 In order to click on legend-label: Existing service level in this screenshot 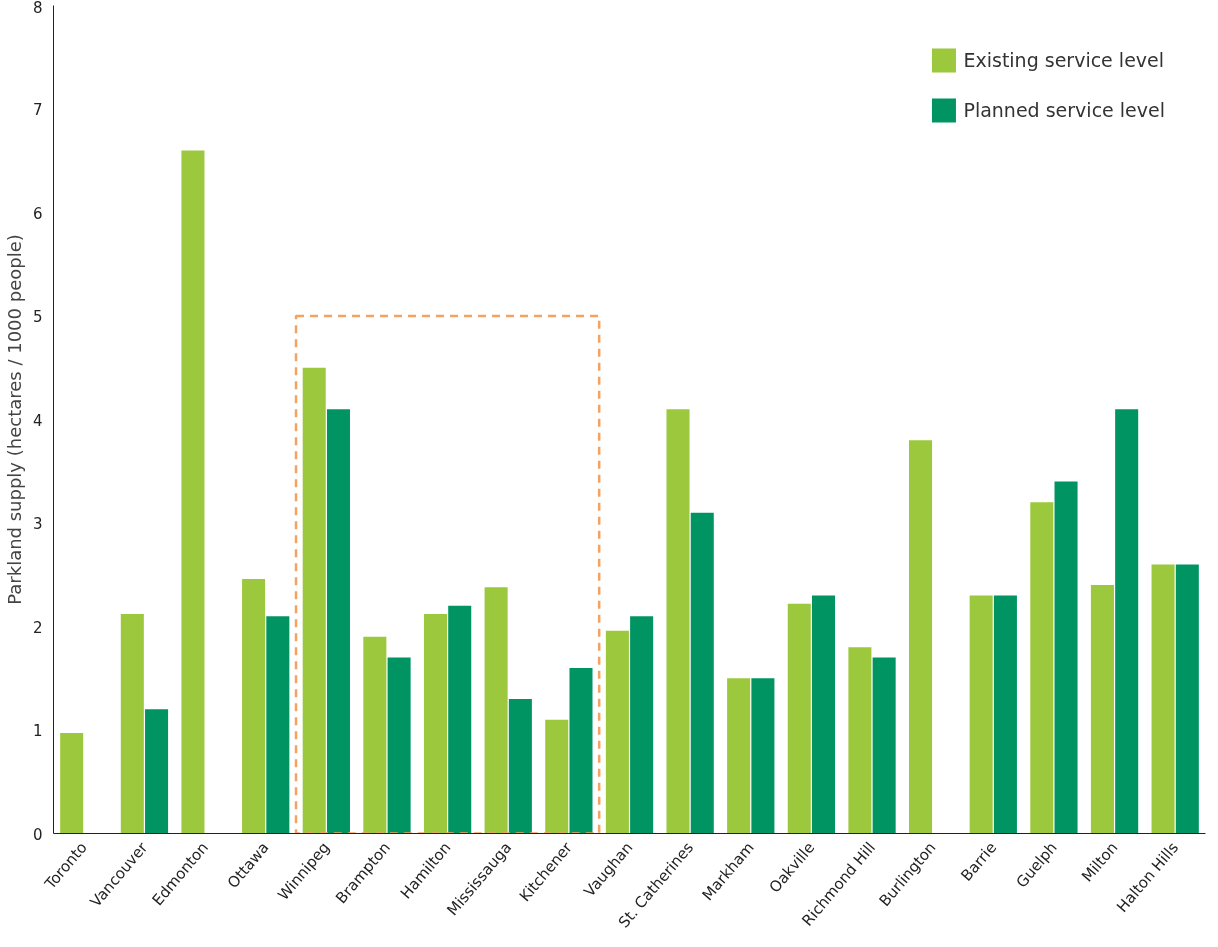, I will do `click(1064, 60)`.